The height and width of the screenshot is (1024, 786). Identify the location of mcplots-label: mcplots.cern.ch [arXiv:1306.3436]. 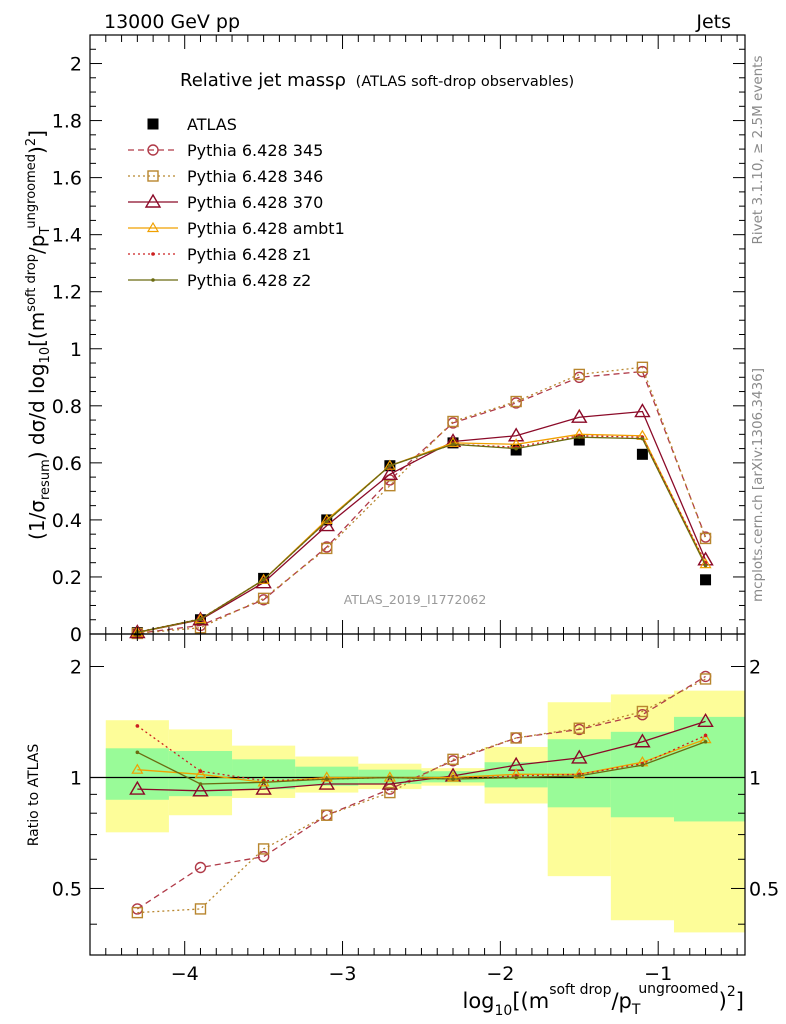
(758, 485).